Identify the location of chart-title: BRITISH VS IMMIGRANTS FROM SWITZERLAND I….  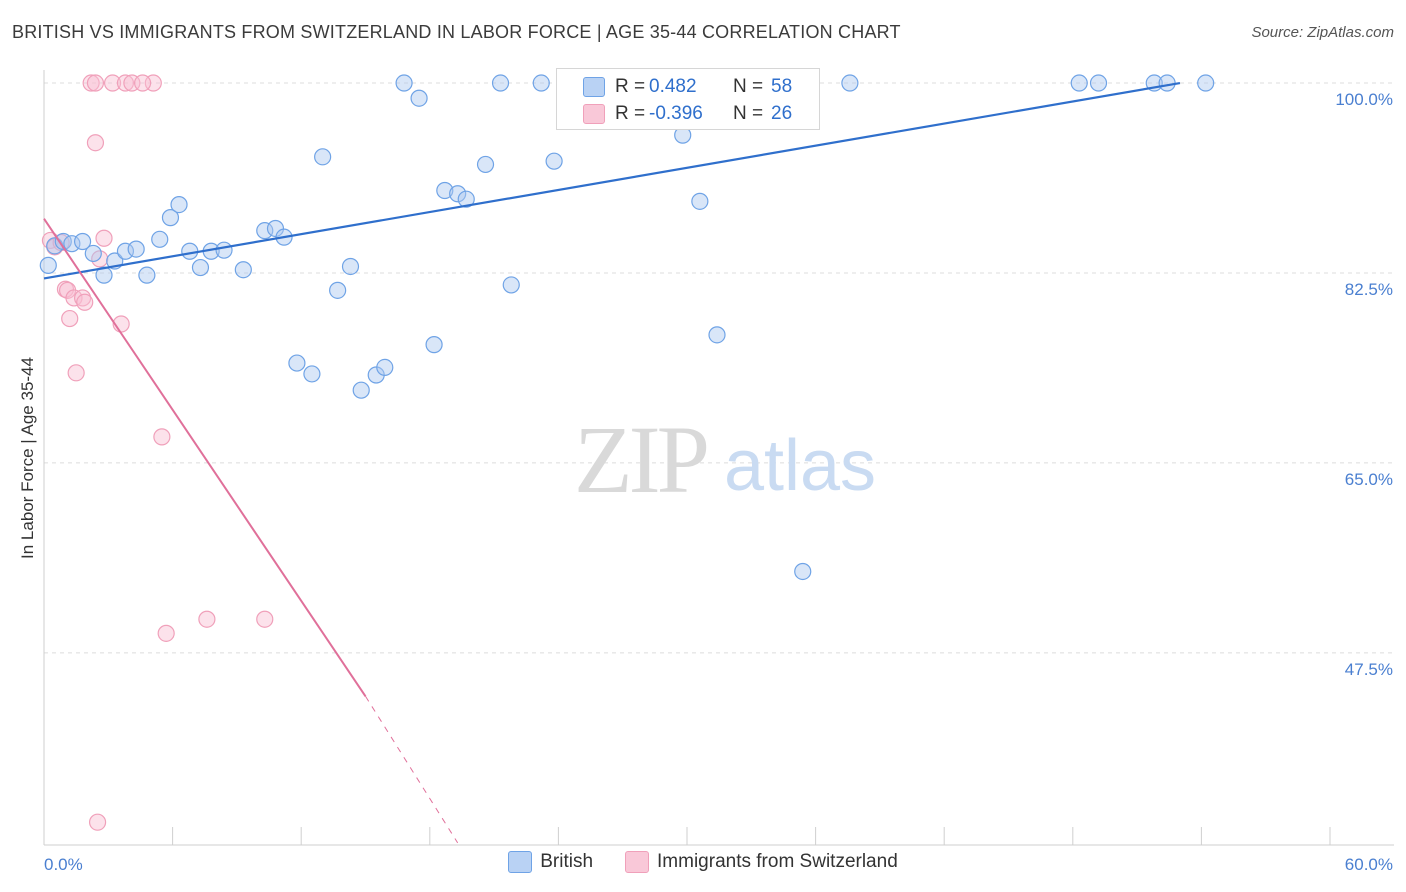
(456, 32).